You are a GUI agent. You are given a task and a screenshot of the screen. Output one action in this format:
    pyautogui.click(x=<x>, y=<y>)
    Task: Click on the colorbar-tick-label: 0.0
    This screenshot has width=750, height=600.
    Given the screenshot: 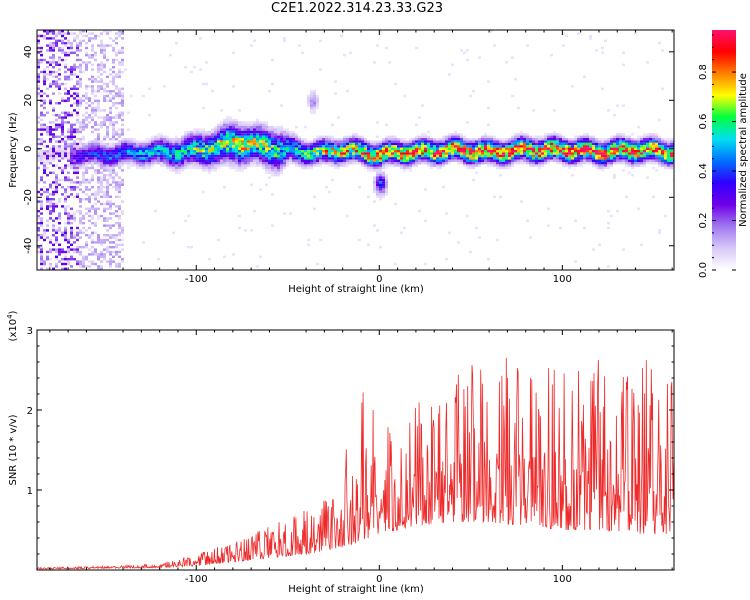 What is the action you would take?
    pyautogui.click(x=703, y=270)
    